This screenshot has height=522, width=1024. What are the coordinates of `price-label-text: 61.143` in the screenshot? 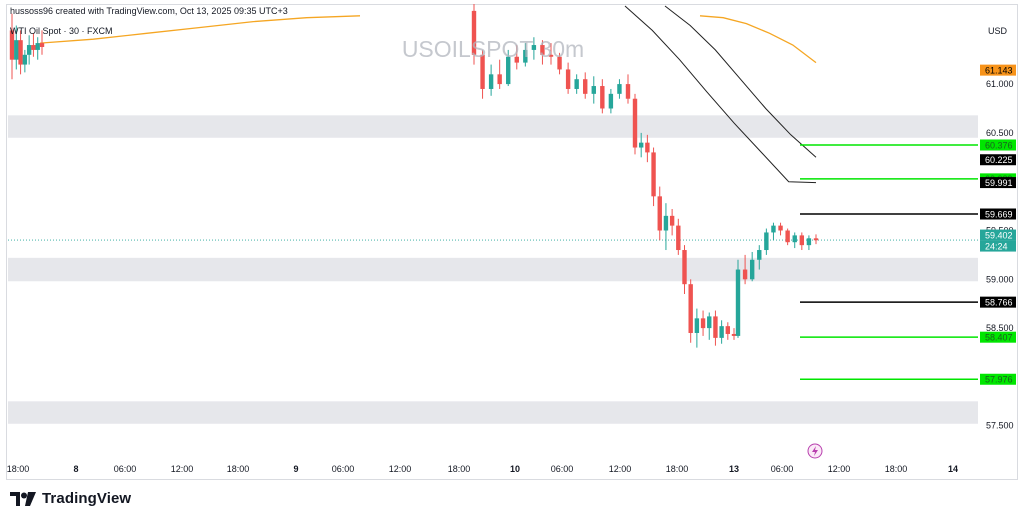 It's located at (999, 70).